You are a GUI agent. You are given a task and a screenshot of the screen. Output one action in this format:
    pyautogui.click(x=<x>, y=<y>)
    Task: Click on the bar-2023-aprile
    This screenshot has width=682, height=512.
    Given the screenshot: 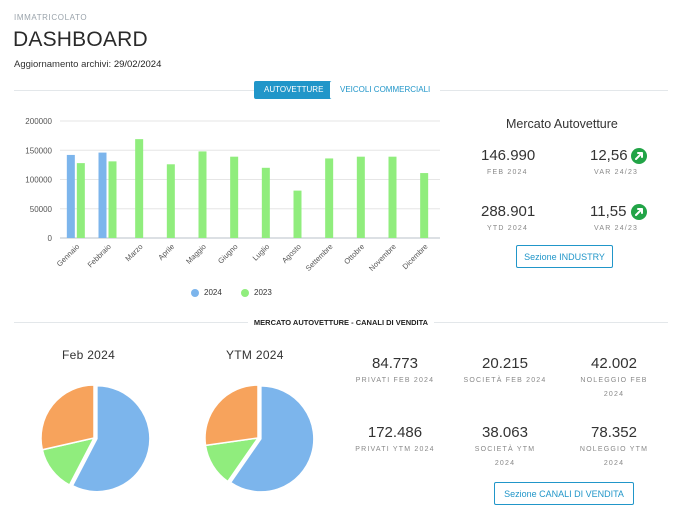 What is the action you would take?
    pyautogui.click(x=170, y=201)
    